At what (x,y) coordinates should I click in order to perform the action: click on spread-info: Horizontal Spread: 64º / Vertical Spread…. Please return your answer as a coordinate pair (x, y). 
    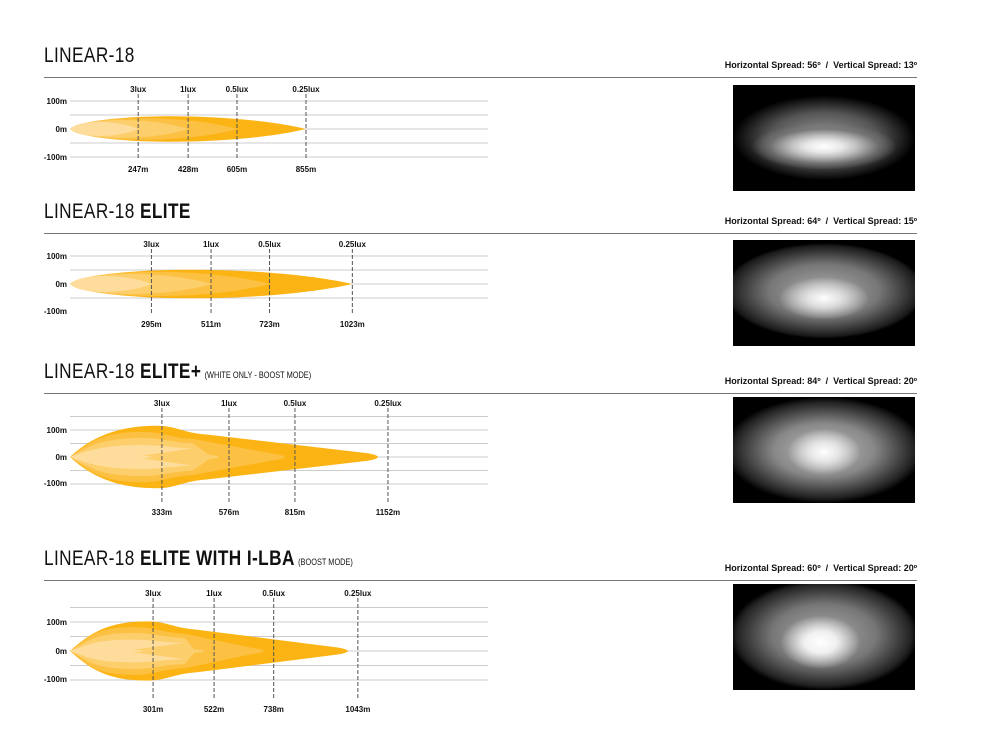
    Looking at the image, I should click on (821, 221).